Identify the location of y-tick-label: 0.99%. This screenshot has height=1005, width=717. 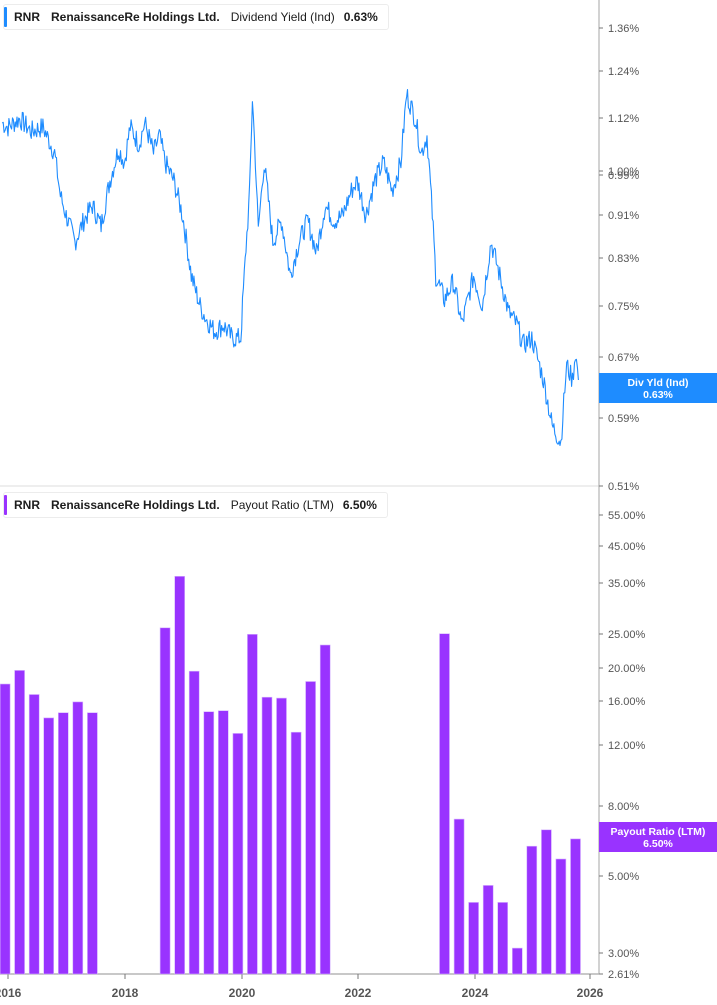
(623, 176).